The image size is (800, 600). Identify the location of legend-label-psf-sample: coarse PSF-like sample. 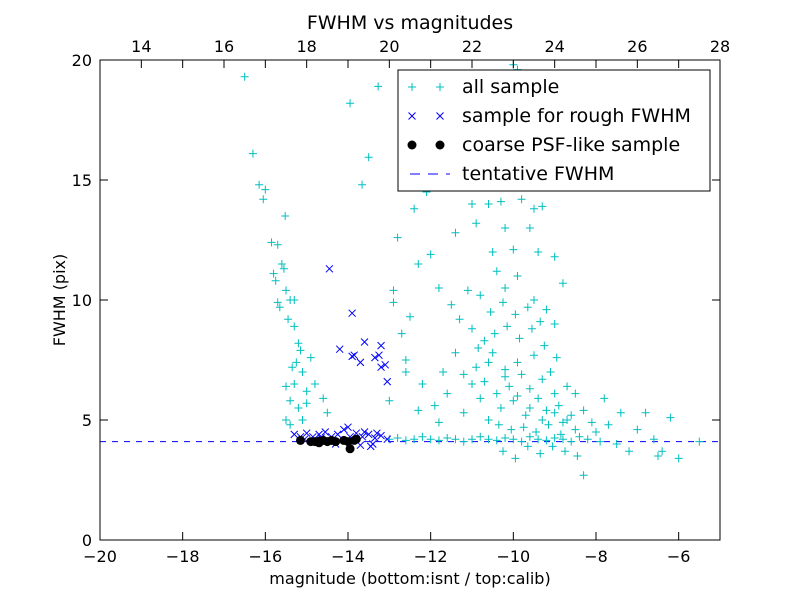
(571, 145).